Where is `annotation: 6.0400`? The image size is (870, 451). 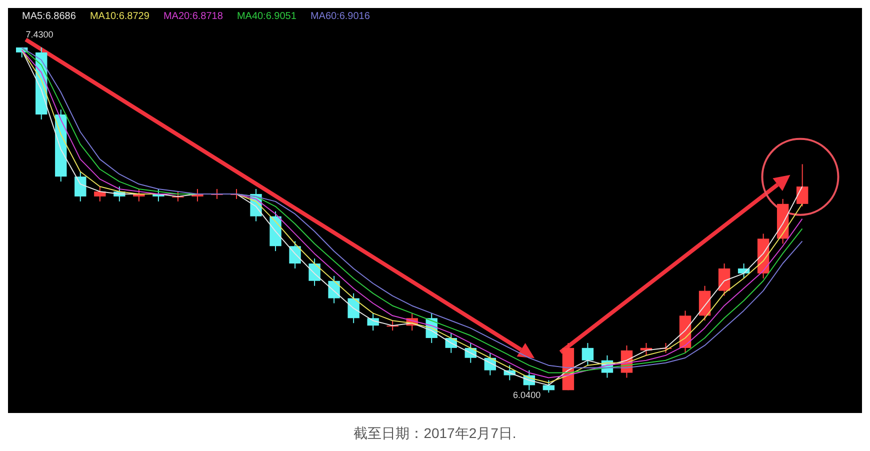 annotation: 6.0400 is located at coordinates (527, 395).